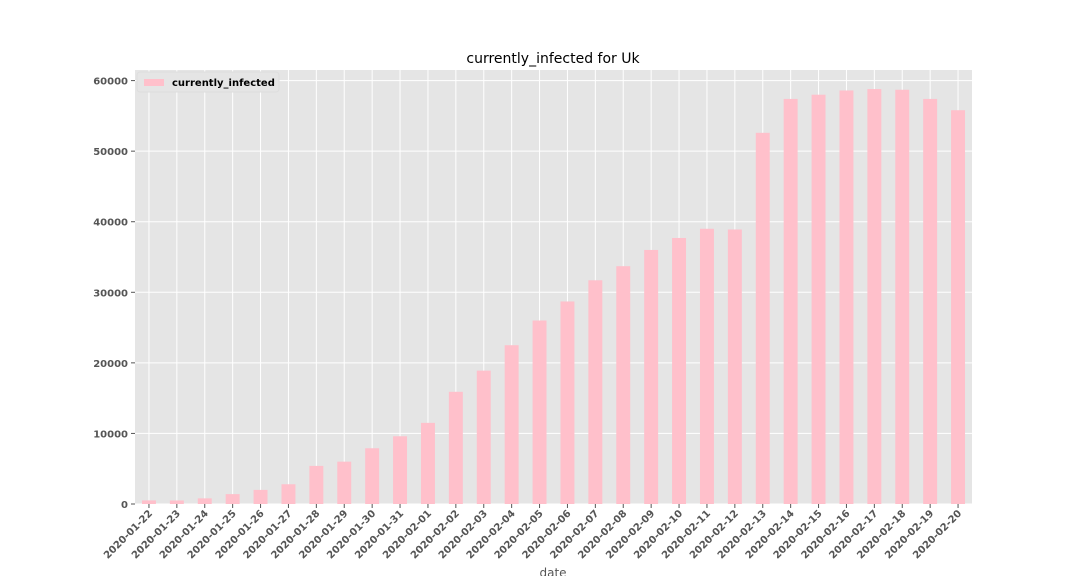  I want to click on y-tick-label: 40000, so click(110, 223).